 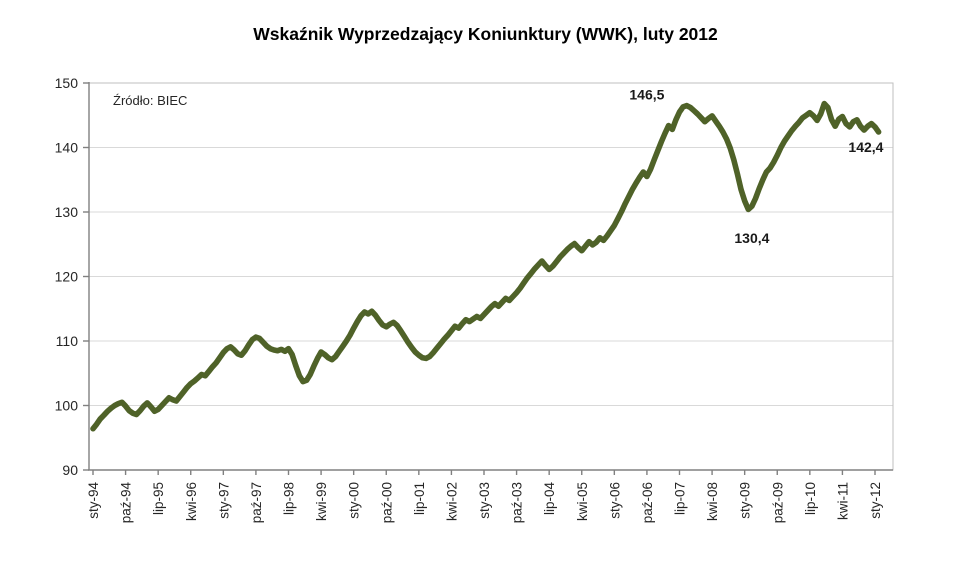 I want to click on x-tick-label: lip-07, so click(x=680, y=498).